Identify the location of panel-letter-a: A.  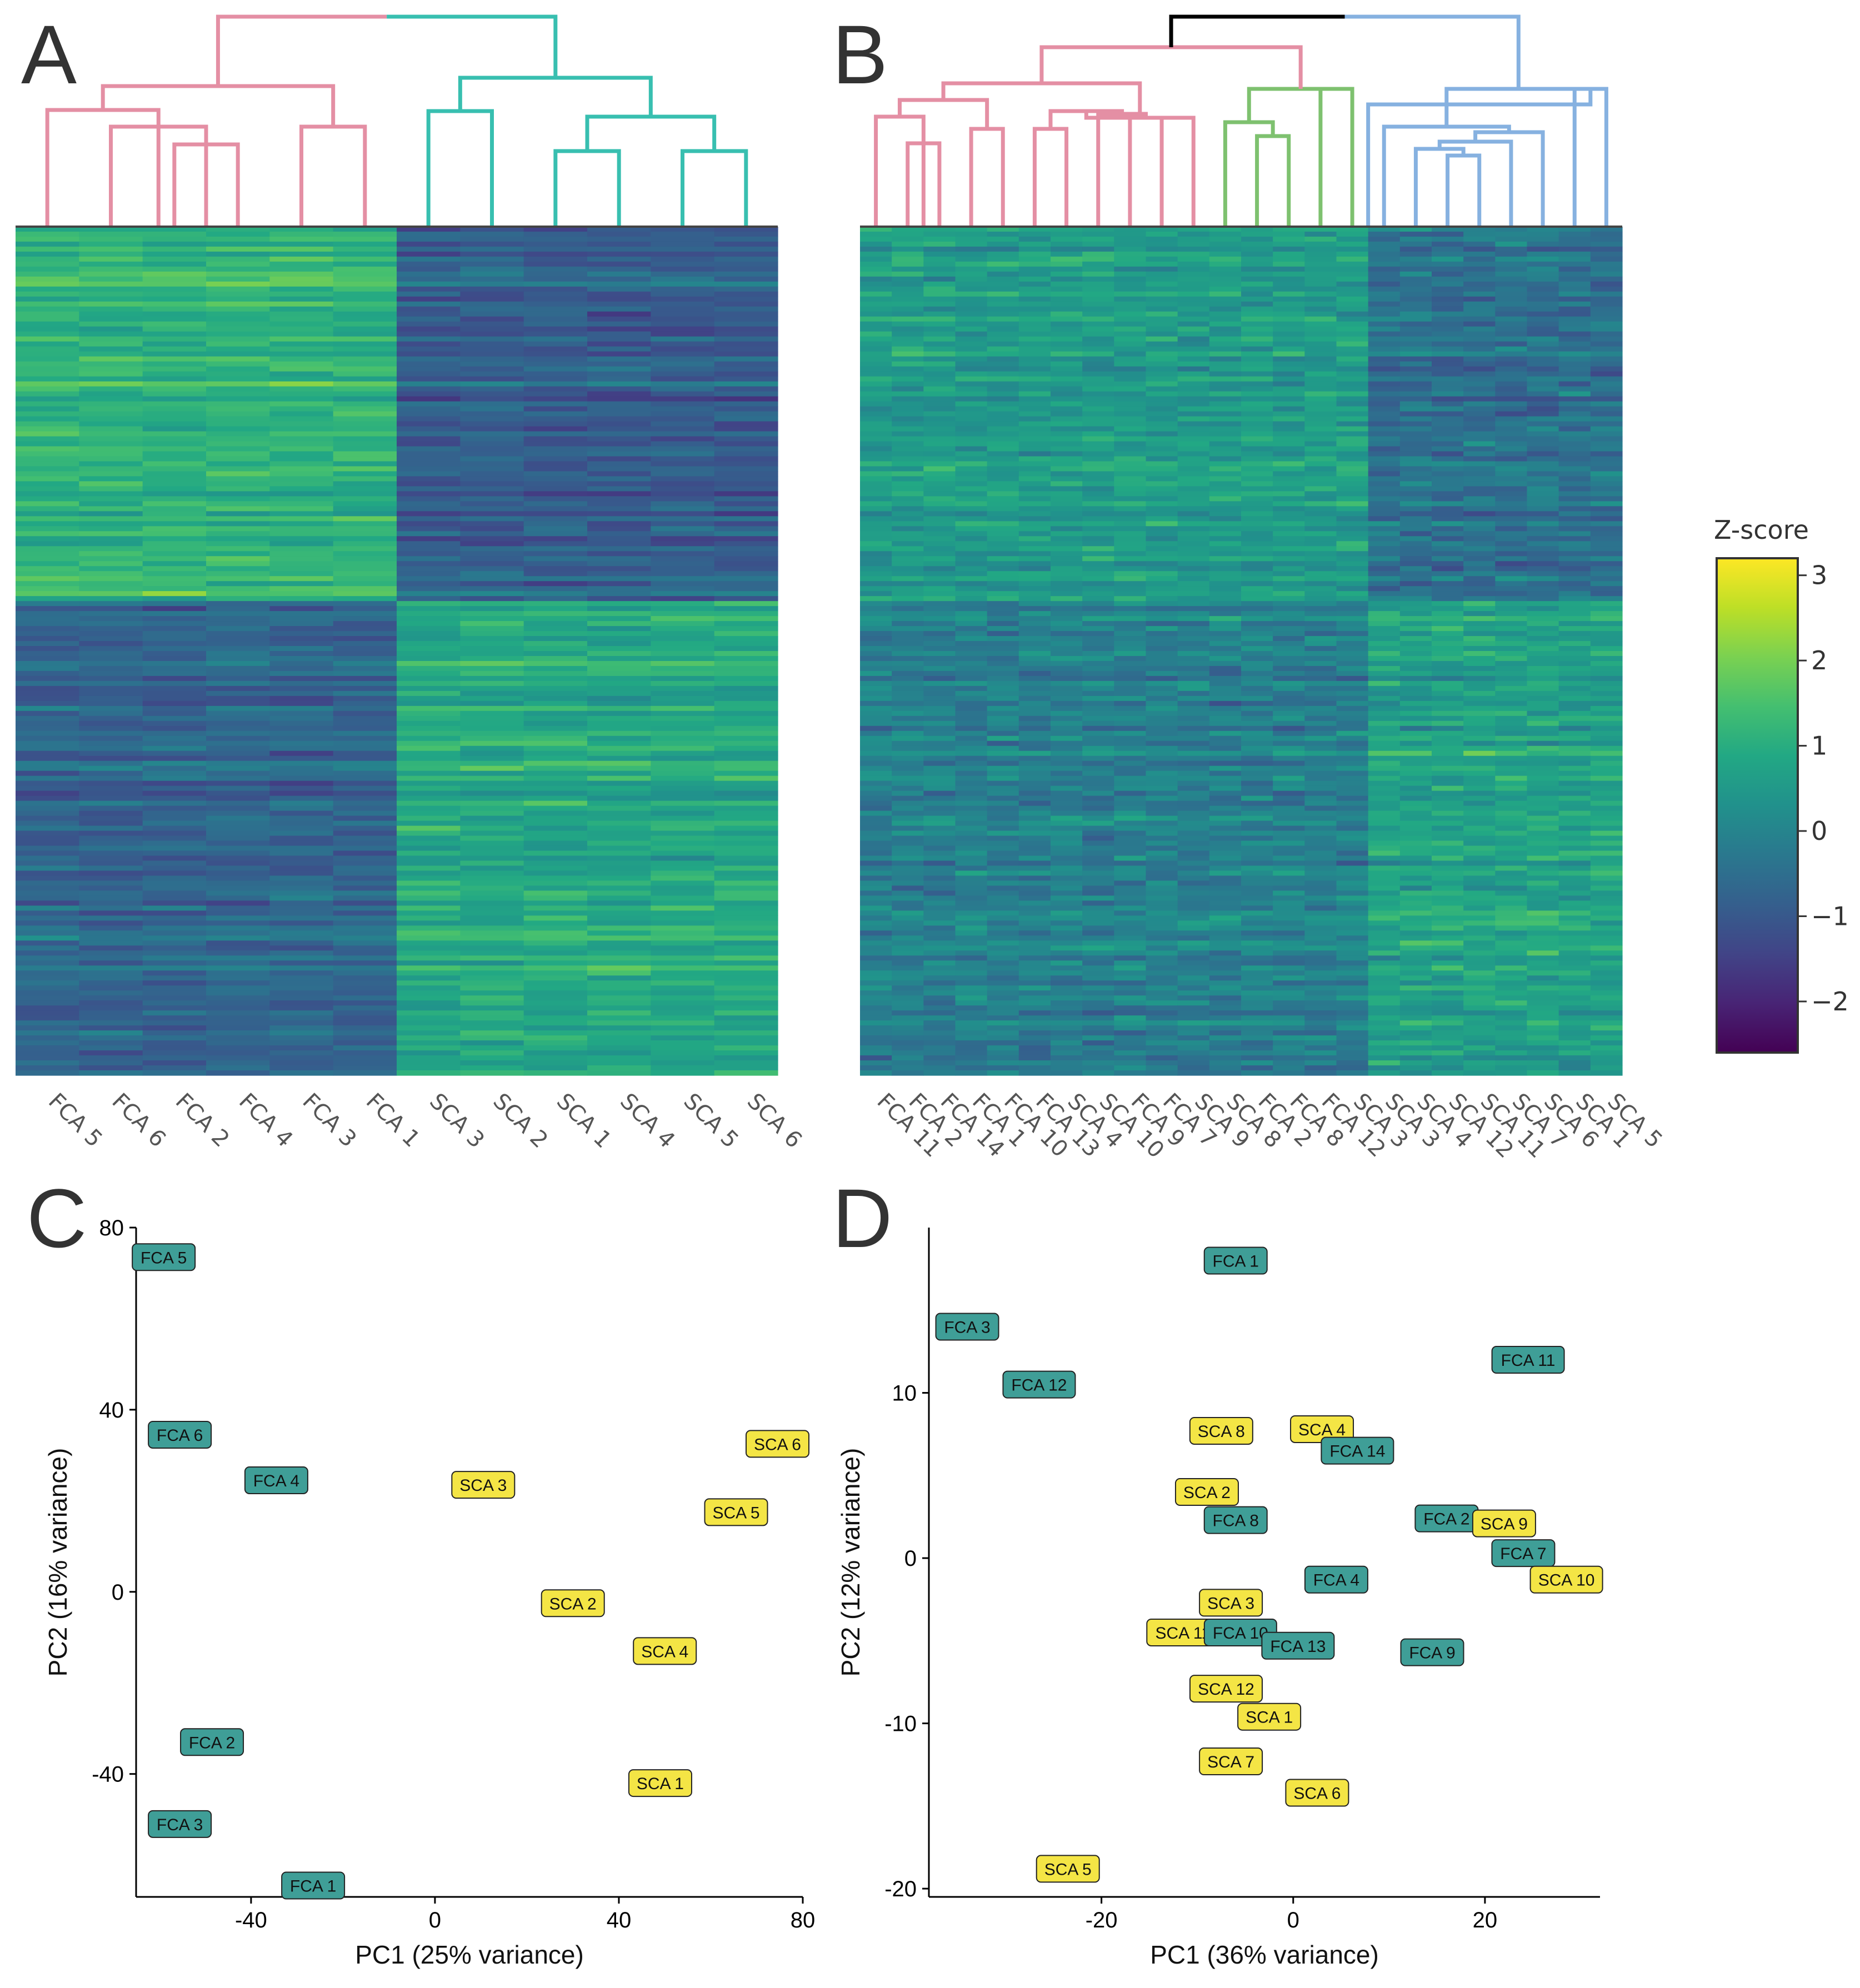
(49, 54).